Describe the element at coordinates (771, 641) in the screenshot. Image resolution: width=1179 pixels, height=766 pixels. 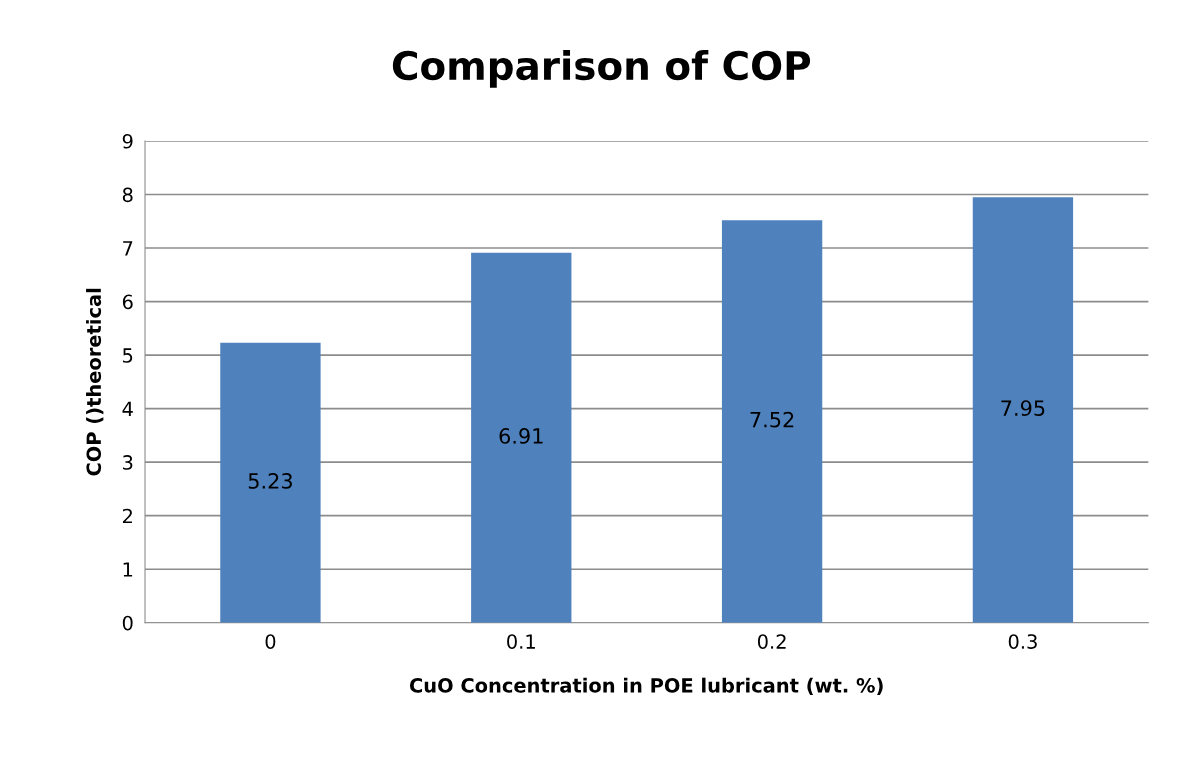
I see `x-tick-label: 0.2` at that location.